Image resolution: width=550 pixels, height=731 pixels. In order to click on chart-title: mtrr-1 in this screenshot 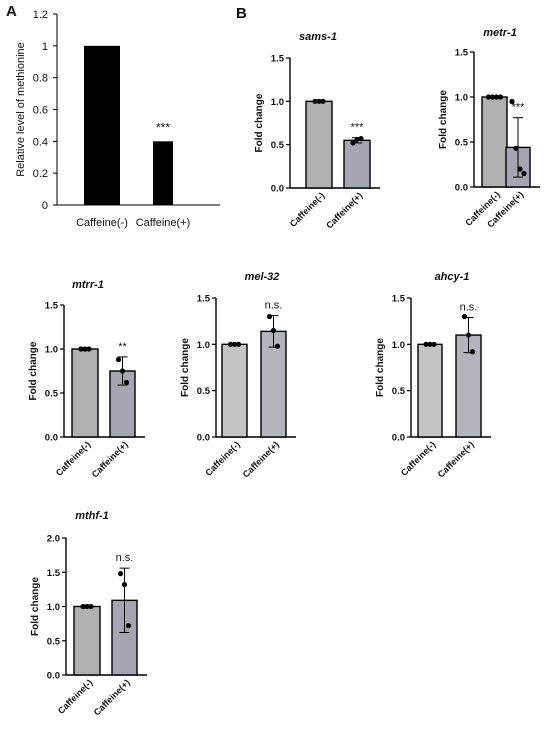, I will do `click(88, 285)`.